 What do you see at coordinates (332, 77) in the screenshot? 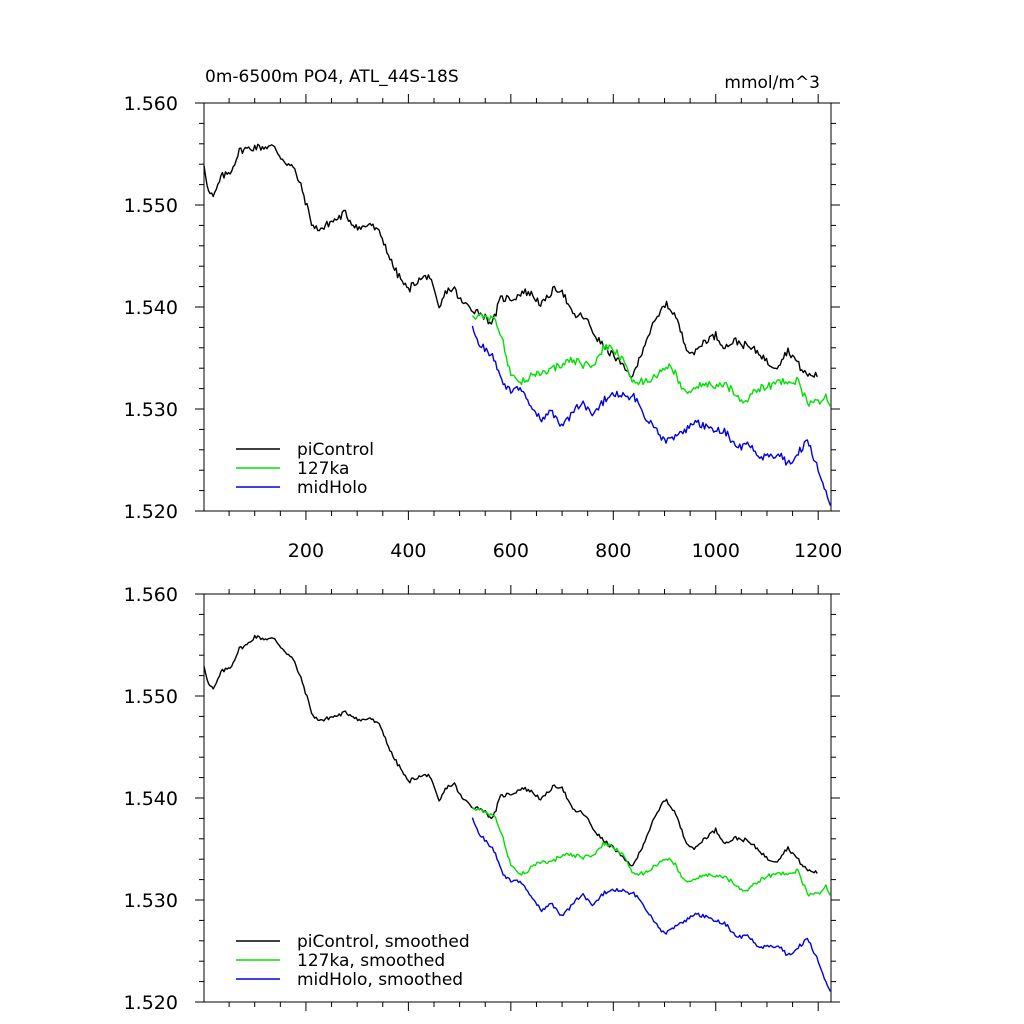
I see `chart-title: 0m-6500m PO4, ATL_44S-18S` at bounding box center [332, 77].